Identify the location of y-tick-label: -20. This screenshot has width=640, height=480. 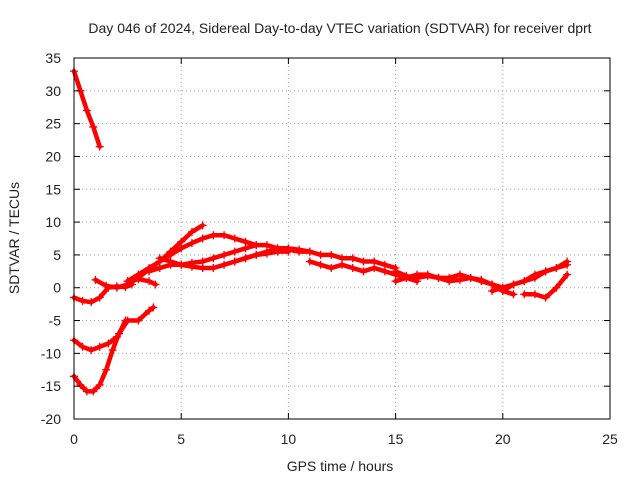
(51, 419).